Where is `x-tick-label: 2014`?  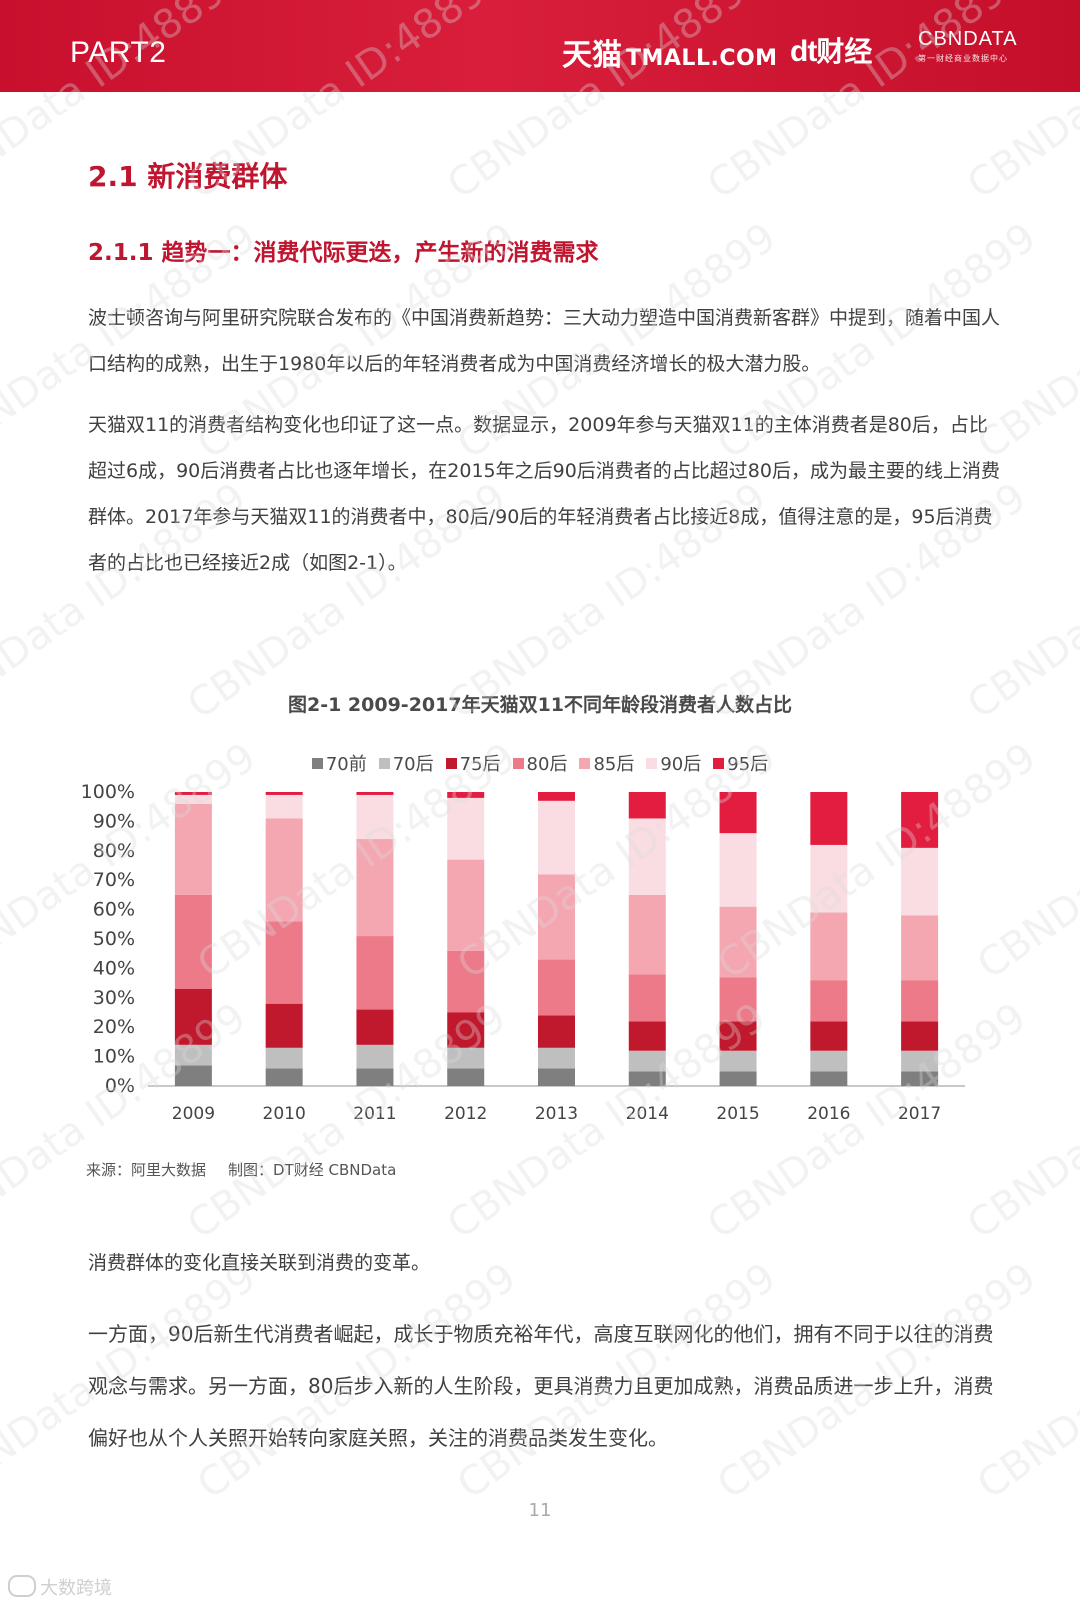 x-tick-label: 2014 is located at coordinates (647, 1114).